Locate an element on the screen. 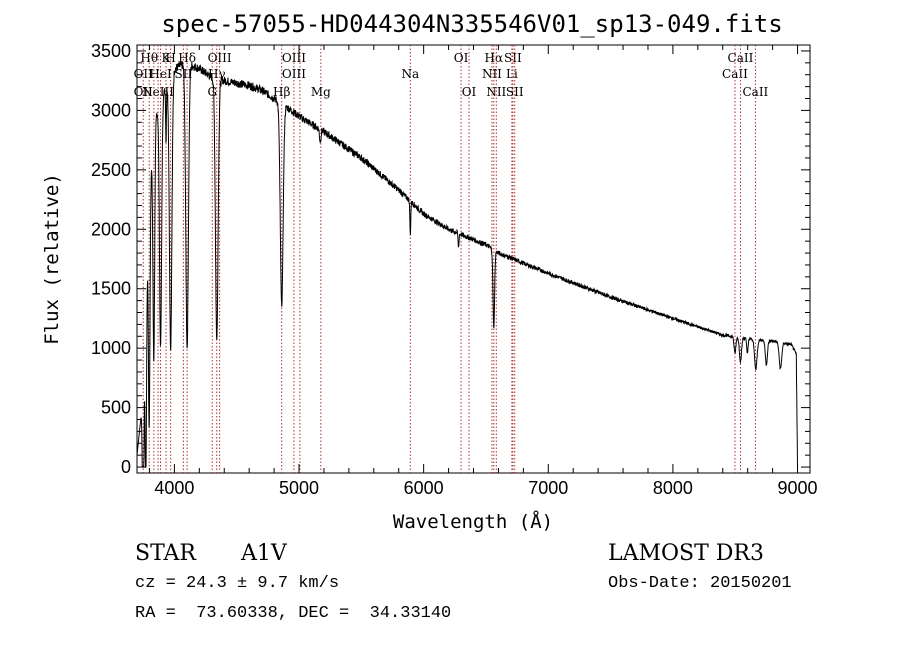 The width and height of the screenshot is (900, 649). line-label: K is located at coordinates (167, 58).